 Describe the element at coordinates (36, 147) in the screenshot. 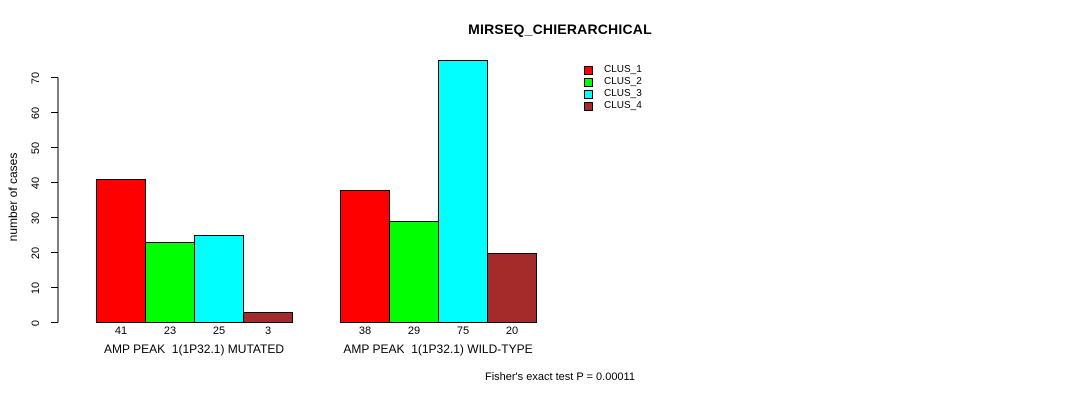

I see `y-tick-label: 50` at that location.